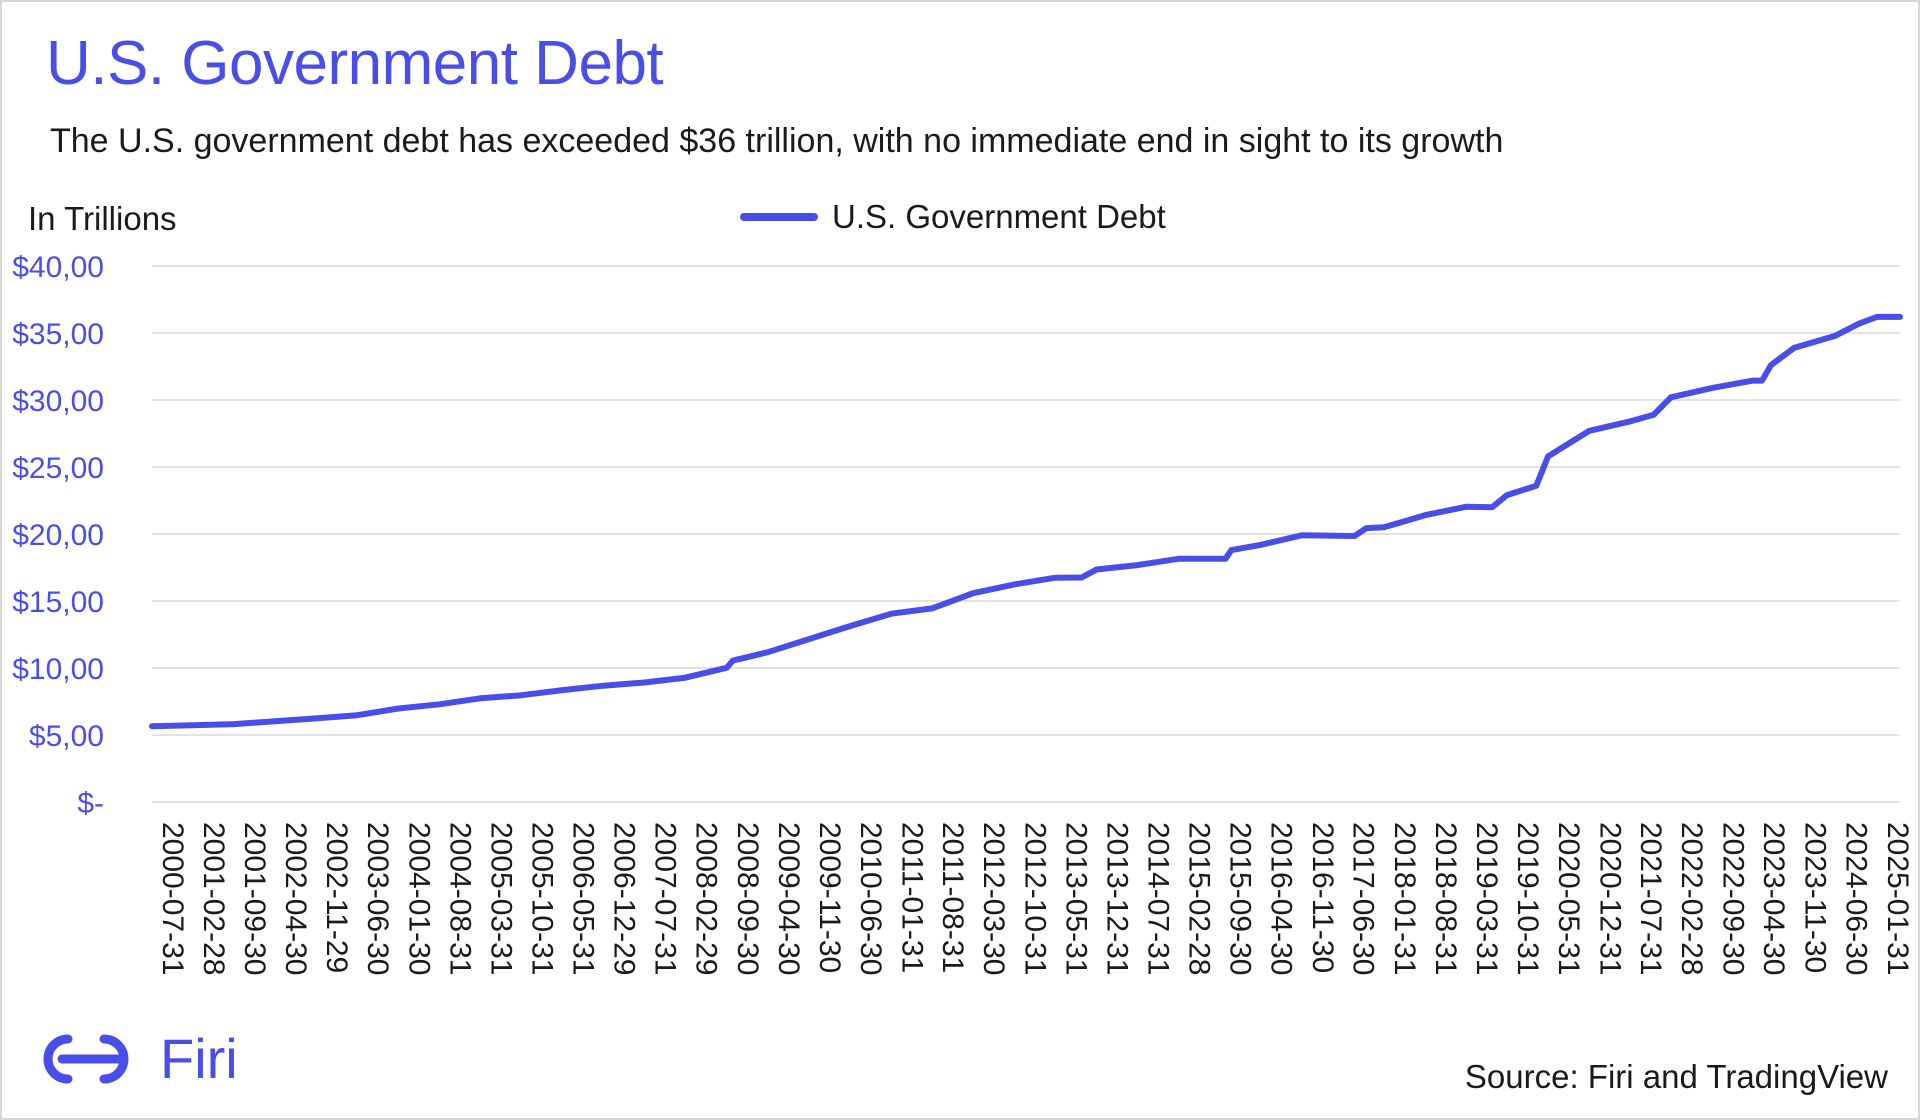  I want to click on x-tick-label: 2014-07-31, so click(1157, 898).